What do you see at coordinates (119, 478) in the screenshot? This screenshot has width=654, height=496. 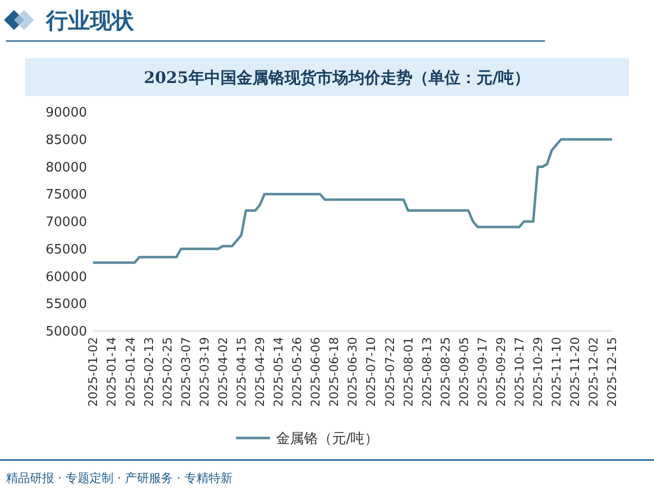 I see `text: 精品研报 · 专题定制 · 产研服务 · 专精特新` at bounding box center [119, 478].